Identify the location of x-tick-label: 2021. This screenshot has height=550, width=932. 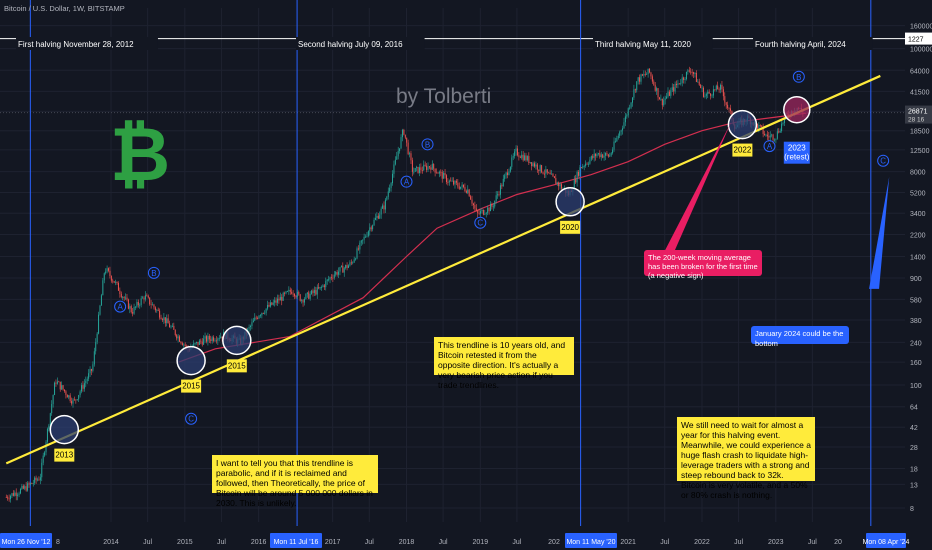
(628, 542).